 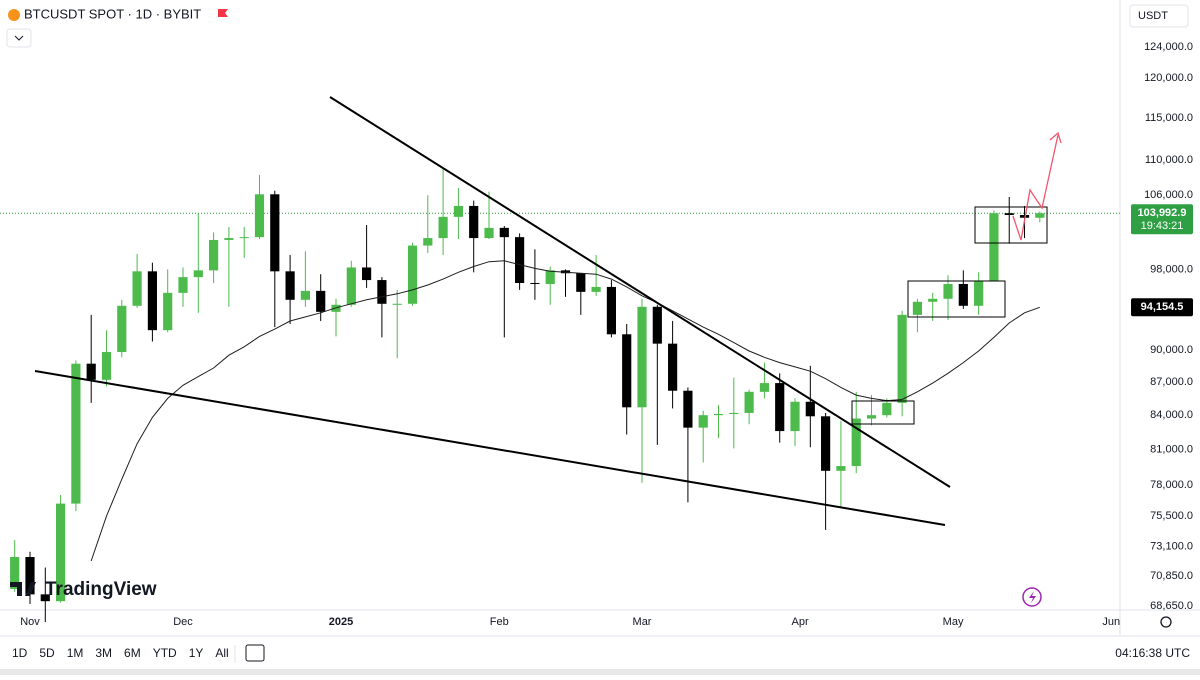 What do you see at coordinates (23, 589) in the screenshot?
I see `logo-mark` at bounding box center [23, 589].